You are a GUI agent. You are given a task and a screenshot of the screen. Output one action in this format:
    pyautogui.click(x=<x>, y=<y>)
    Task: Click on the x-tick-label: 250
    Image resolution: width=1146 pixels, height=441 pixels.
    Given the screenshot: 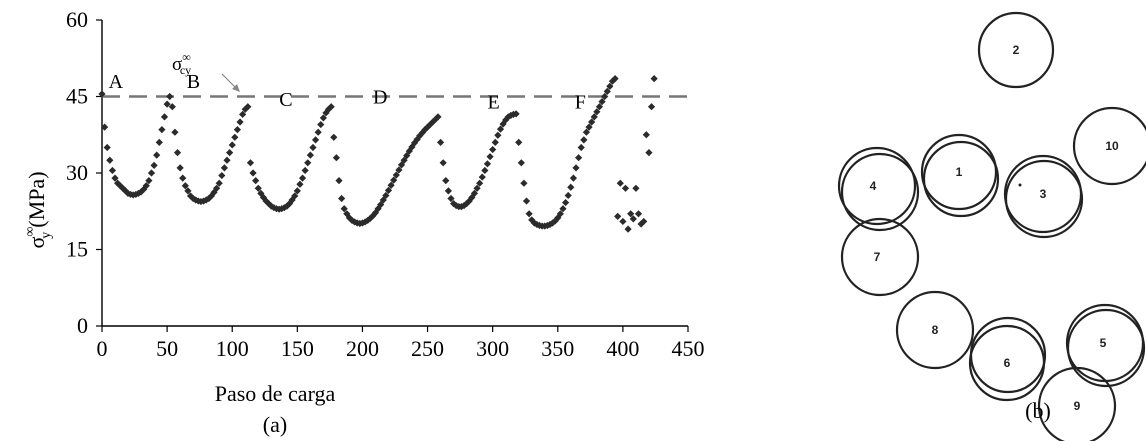 What is the action you would take?
    pyautogui.click(x=427, y=348)
    